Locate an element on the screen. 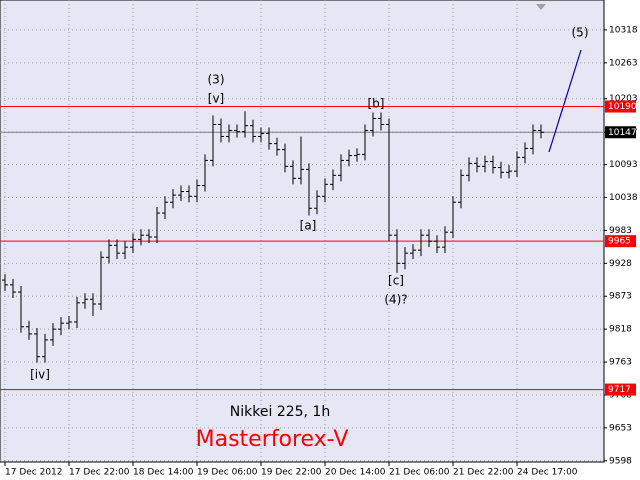  x-tick-label: 21 Dec 06:00 is located at coordinates (419, 473).